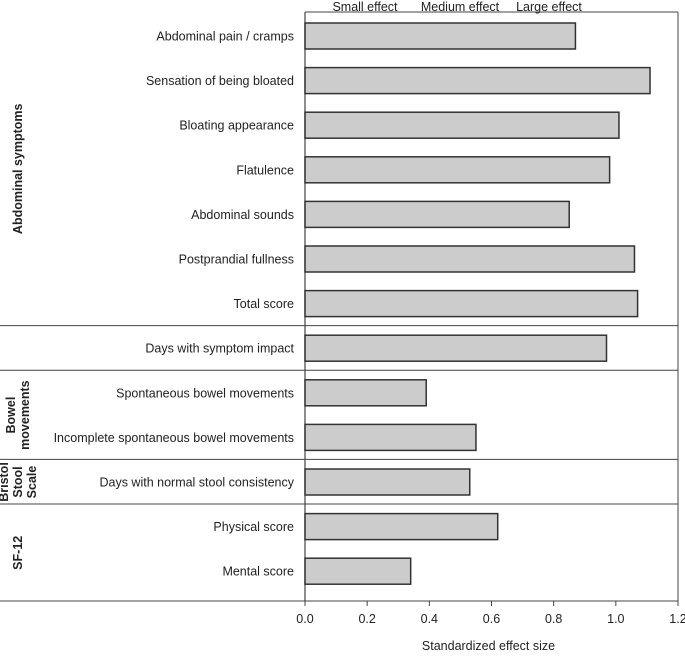 This screenshot has height=656, width=685. What do you see at coordinates (219, 349) in the screenshot?
I see `category-label: Days with symptom impact` at bounding box center [219, 349].